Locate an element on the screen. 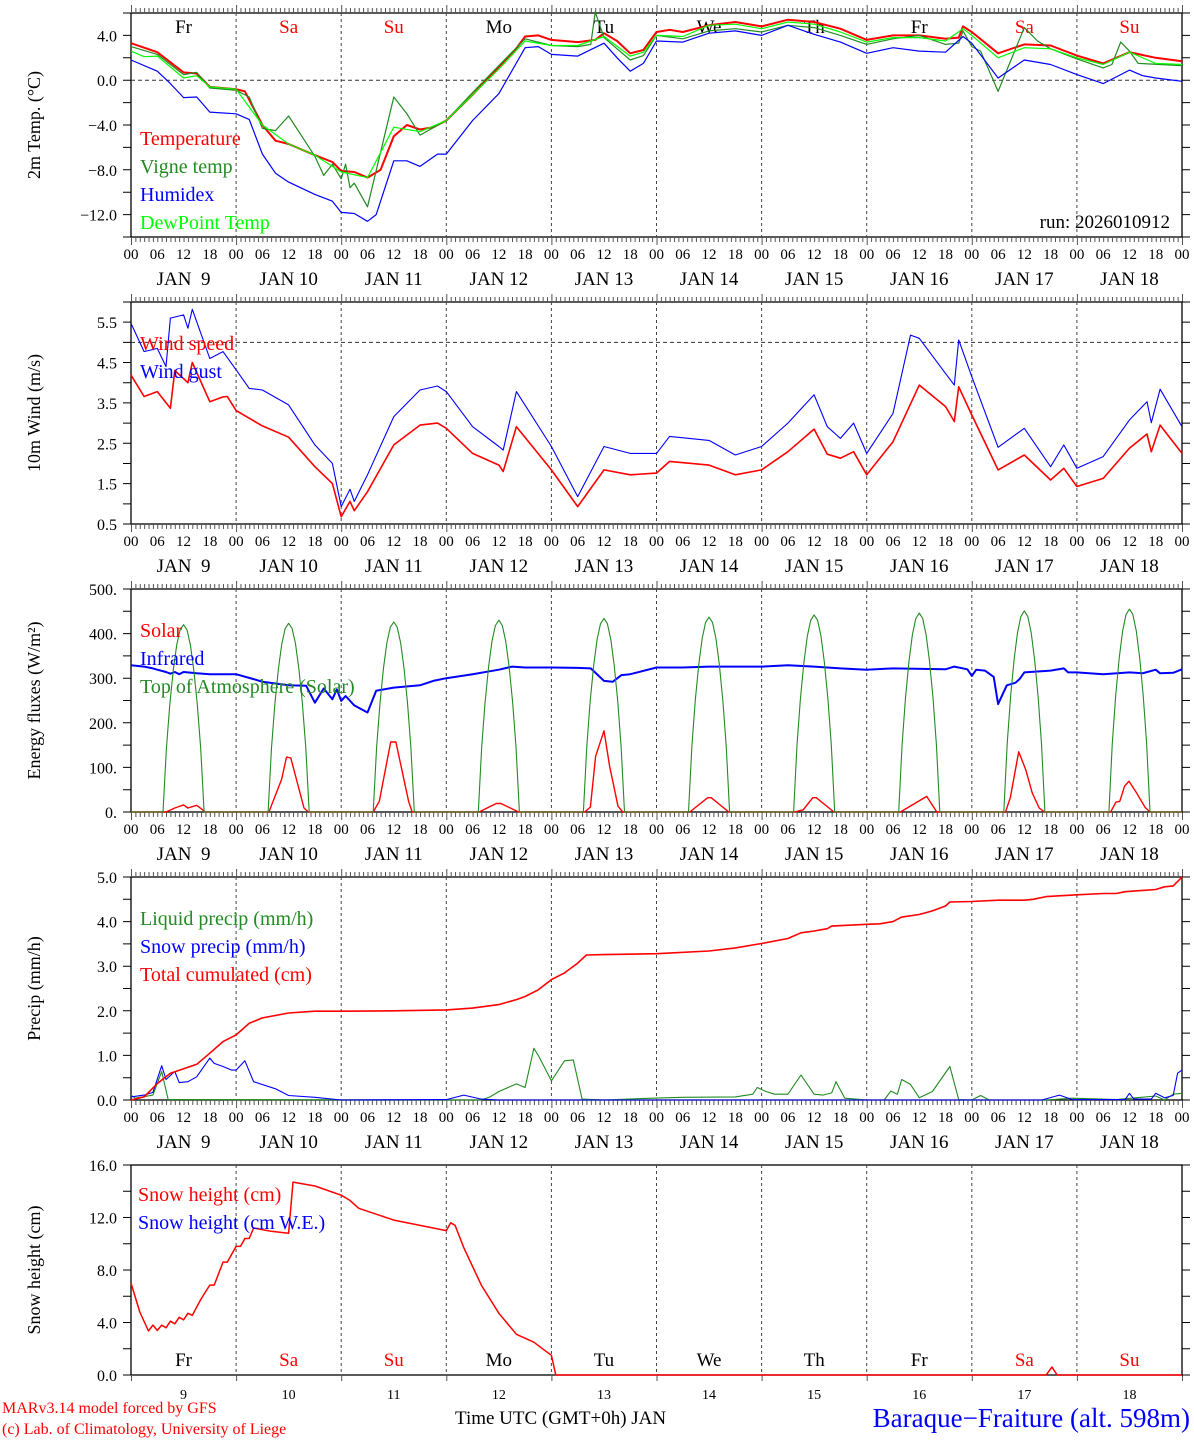 The image size is (1194, 1440). x-axis-title: Time UTC (GMT+0h) JAN is located at coordinates (560, 1418).